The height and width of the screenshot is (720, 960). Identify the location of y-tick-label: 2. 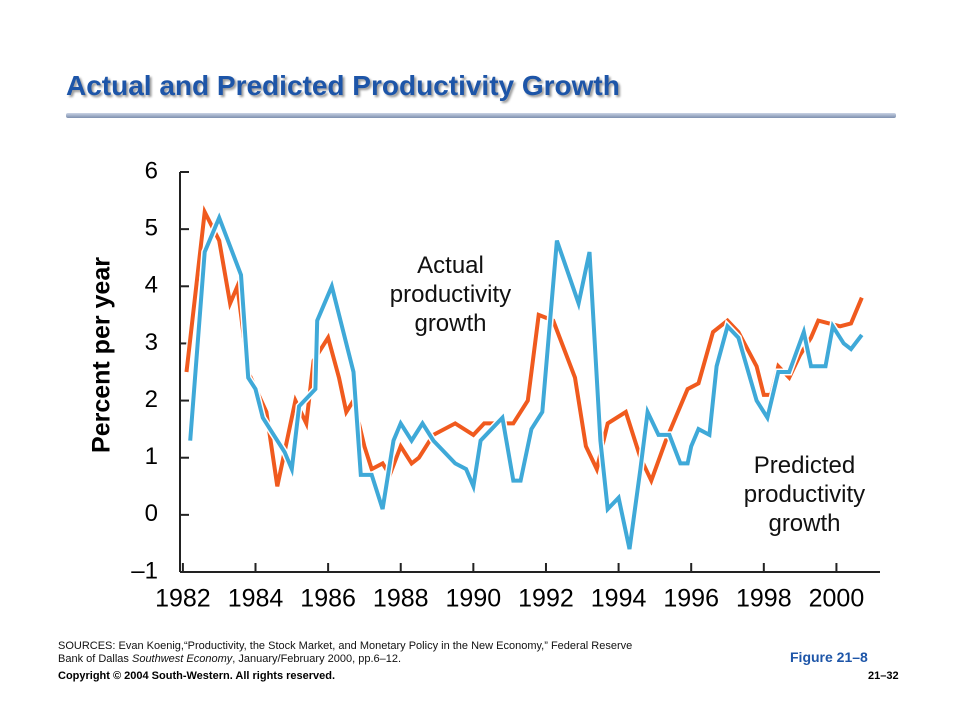
(151, 399).